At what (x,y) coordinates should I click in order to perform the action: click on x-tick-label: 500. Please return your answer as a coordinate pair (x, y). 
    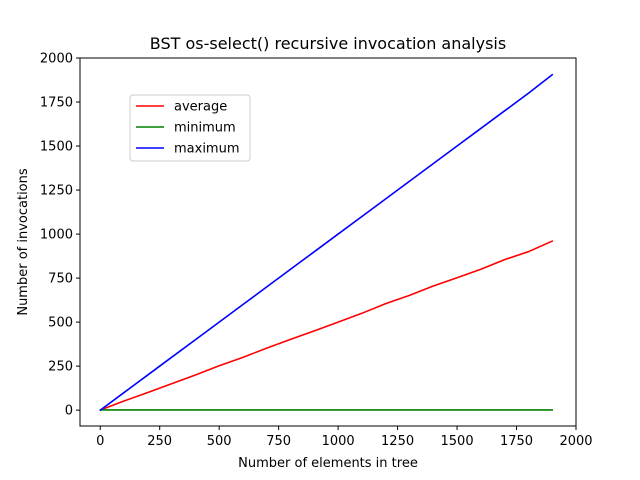
    Looking at the image, I should click on (219, 441).